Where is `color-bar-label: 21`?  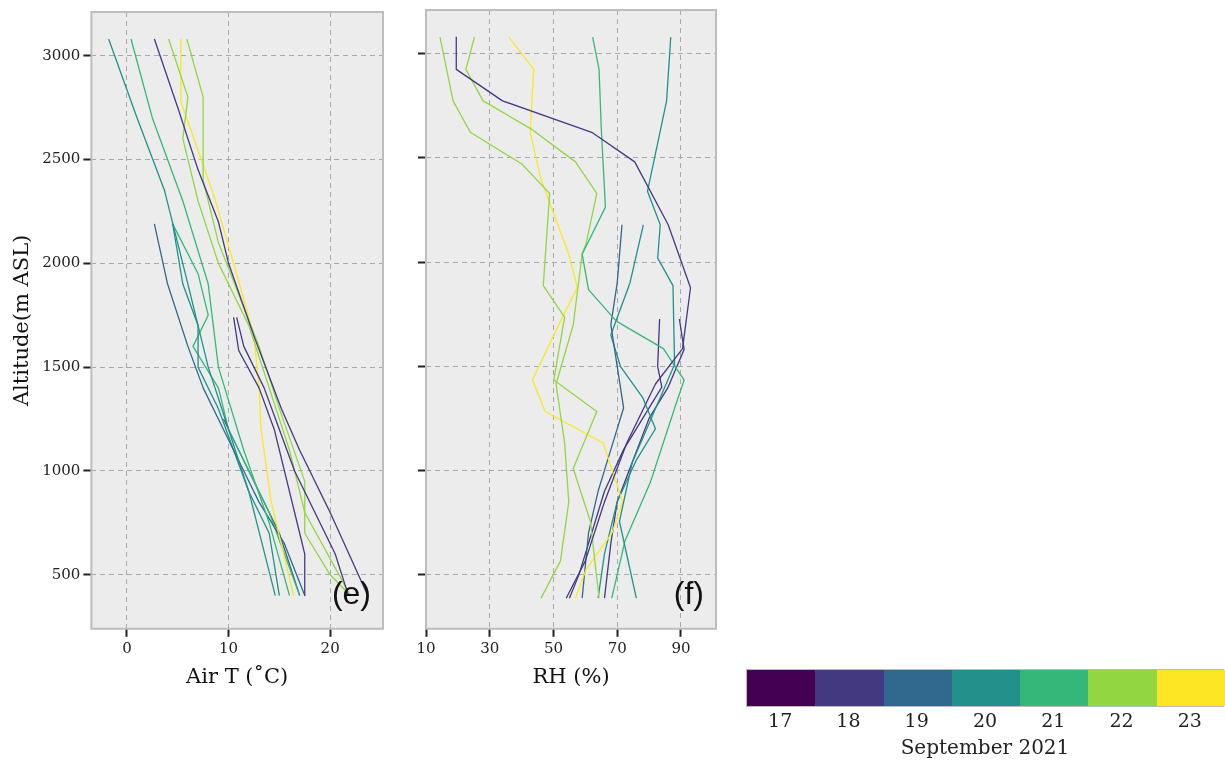 color-bar-label: 21 is located at coordinates (1053, 720).